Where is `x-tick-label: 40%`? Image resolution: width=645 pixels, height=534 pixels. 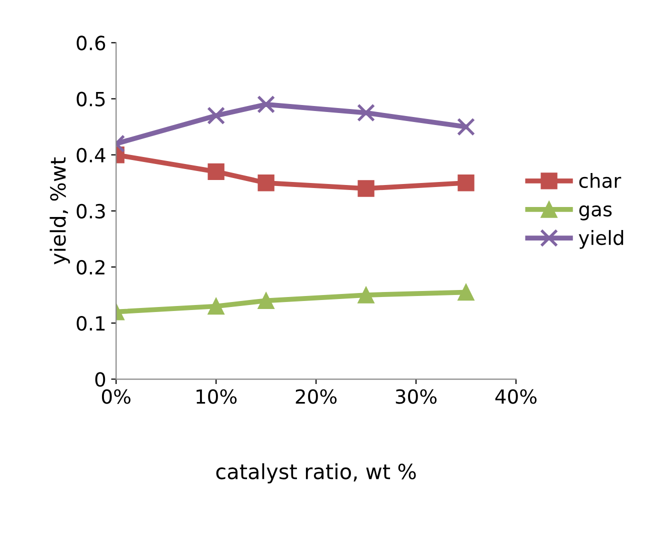
x-tick-label: 40% is located at coordinates (516, 396).